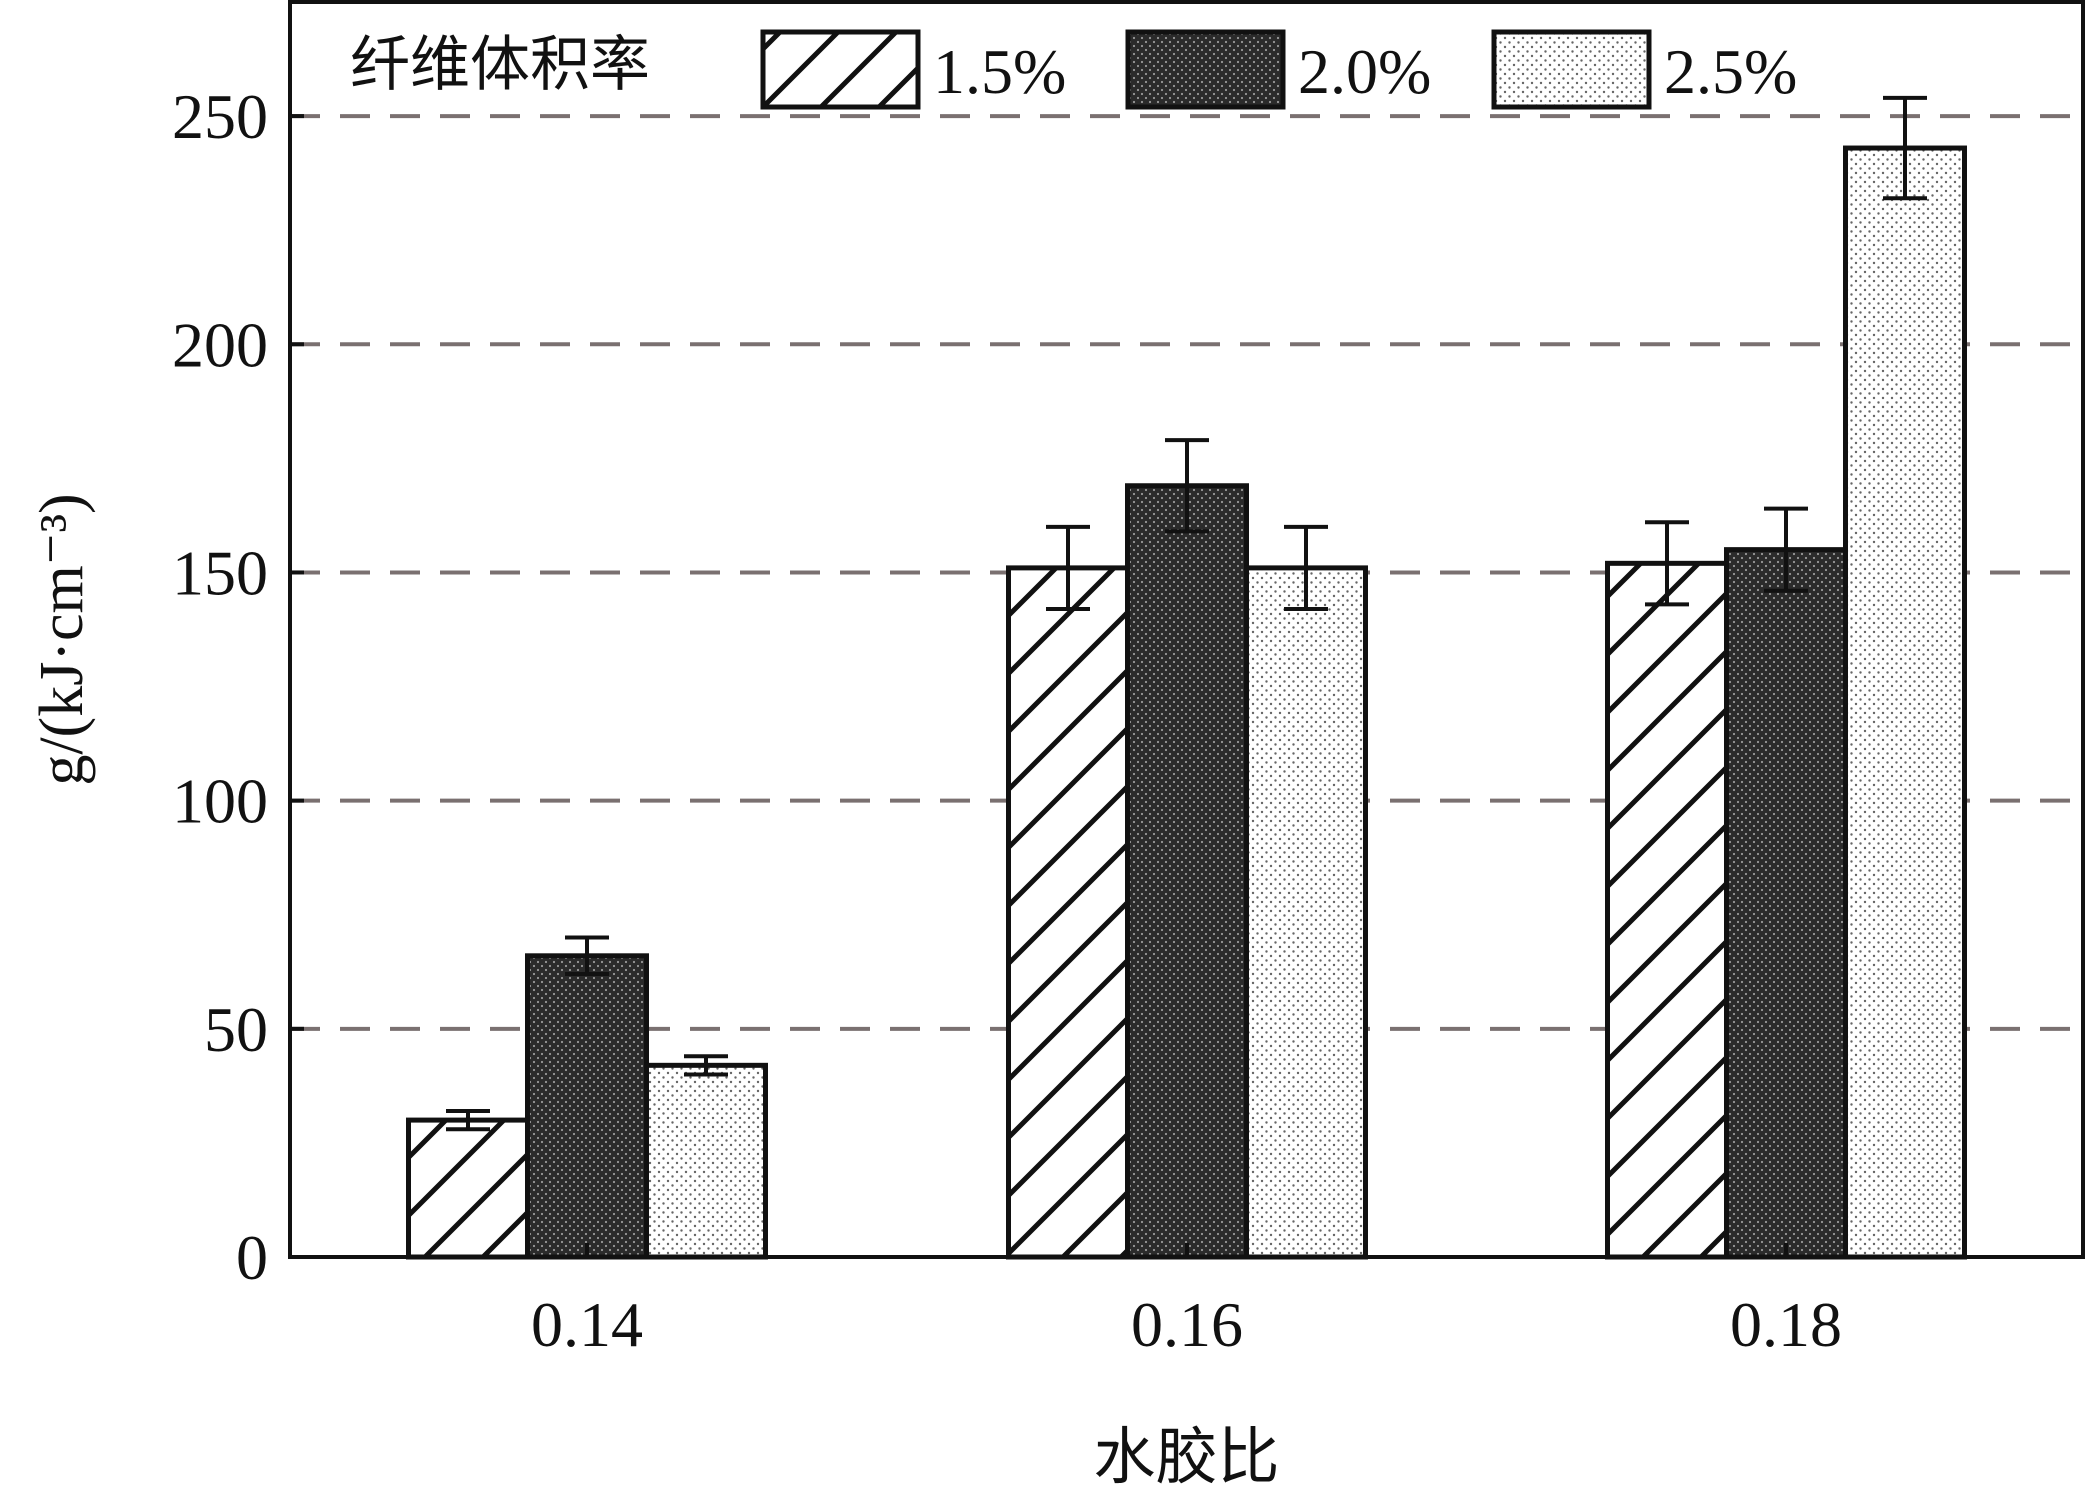 The width and height of the screenshot is (2087, 1485). I want to click on bar-2.0%-0.18, so click(1786, 903).